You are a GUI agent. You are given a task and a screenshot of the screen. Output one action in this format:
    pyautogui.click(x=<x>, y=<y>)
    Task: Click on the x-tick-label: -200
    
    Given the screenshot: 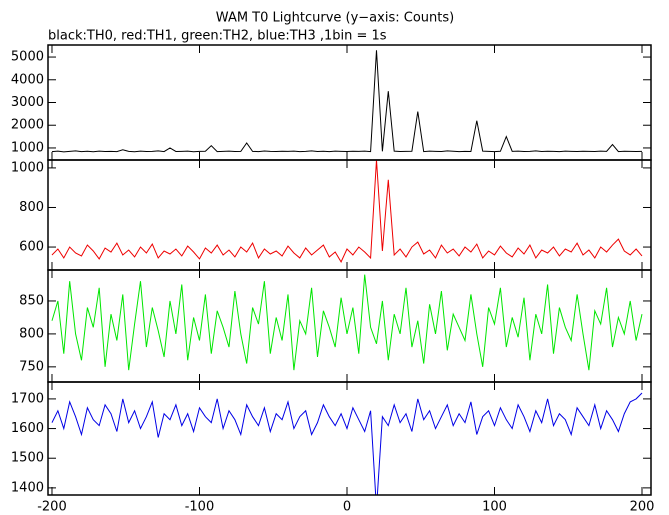 What is the action you would take?
    pyautogui.click(x=52, y=507)
    